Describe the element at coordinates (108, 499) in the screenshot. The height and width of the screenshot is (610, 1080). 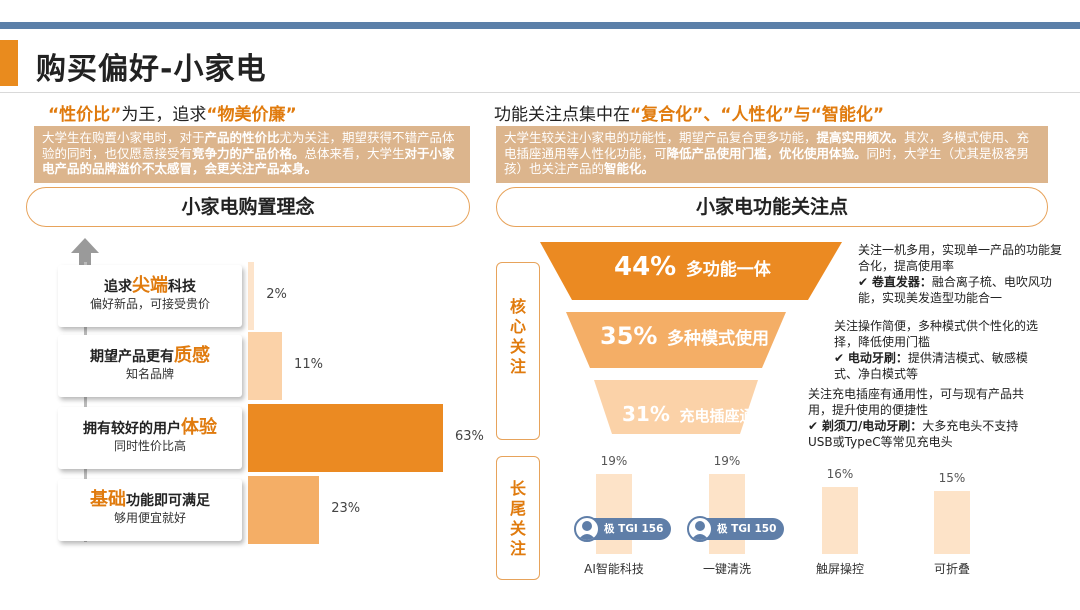
I see `category-title-highlight: 基础` at that location.